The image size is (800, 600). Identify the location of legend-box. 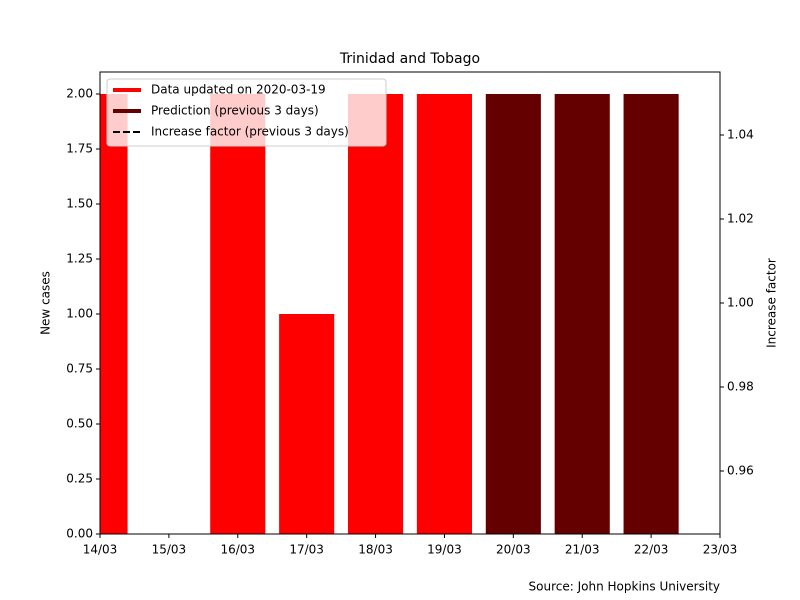
(246, 112).